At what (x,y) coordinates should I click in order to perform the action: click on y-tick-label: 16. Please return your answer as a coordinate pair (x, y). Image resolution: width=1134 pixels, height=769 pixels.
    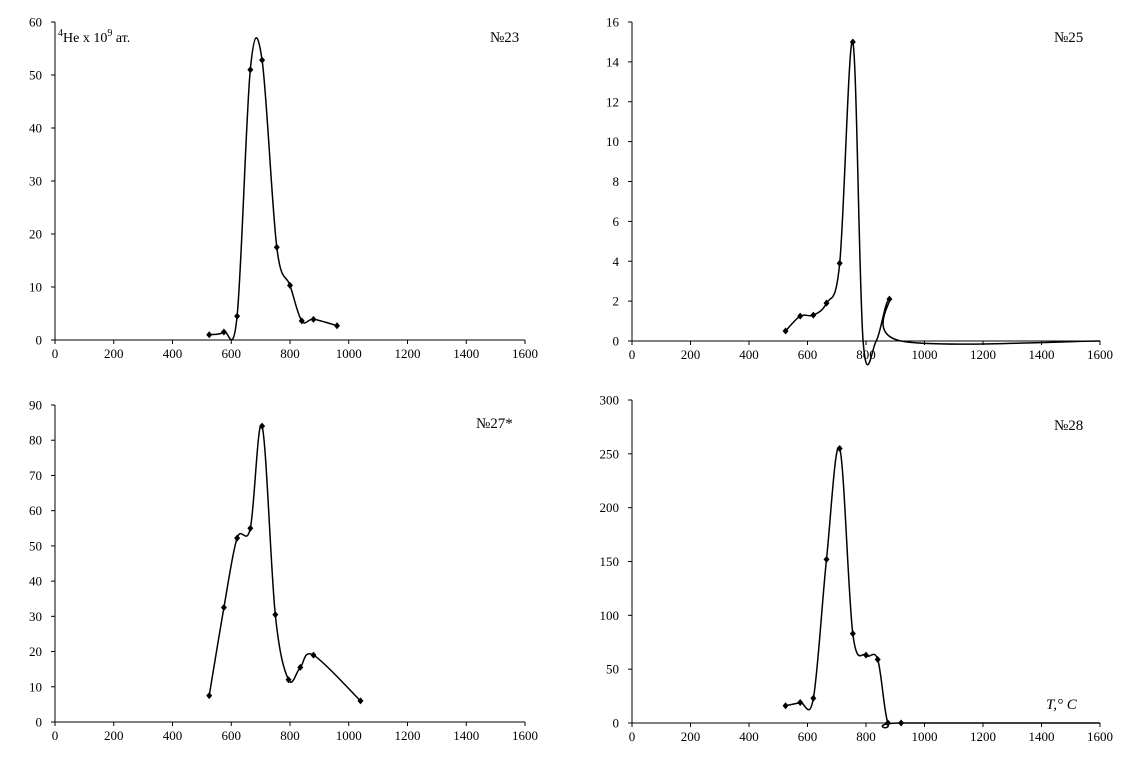
    Looking at the image, I should click on (613, 22).